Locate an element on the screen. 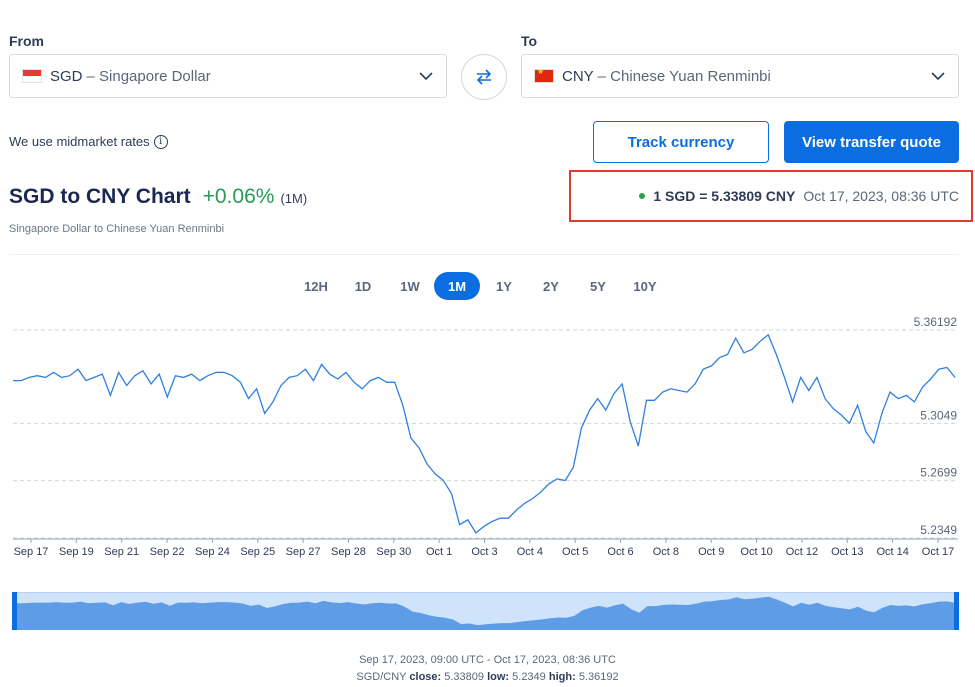 The width and height of the screenshot is (975, 687). rate-change-period: (1M) is located at coordinates (294, 198).